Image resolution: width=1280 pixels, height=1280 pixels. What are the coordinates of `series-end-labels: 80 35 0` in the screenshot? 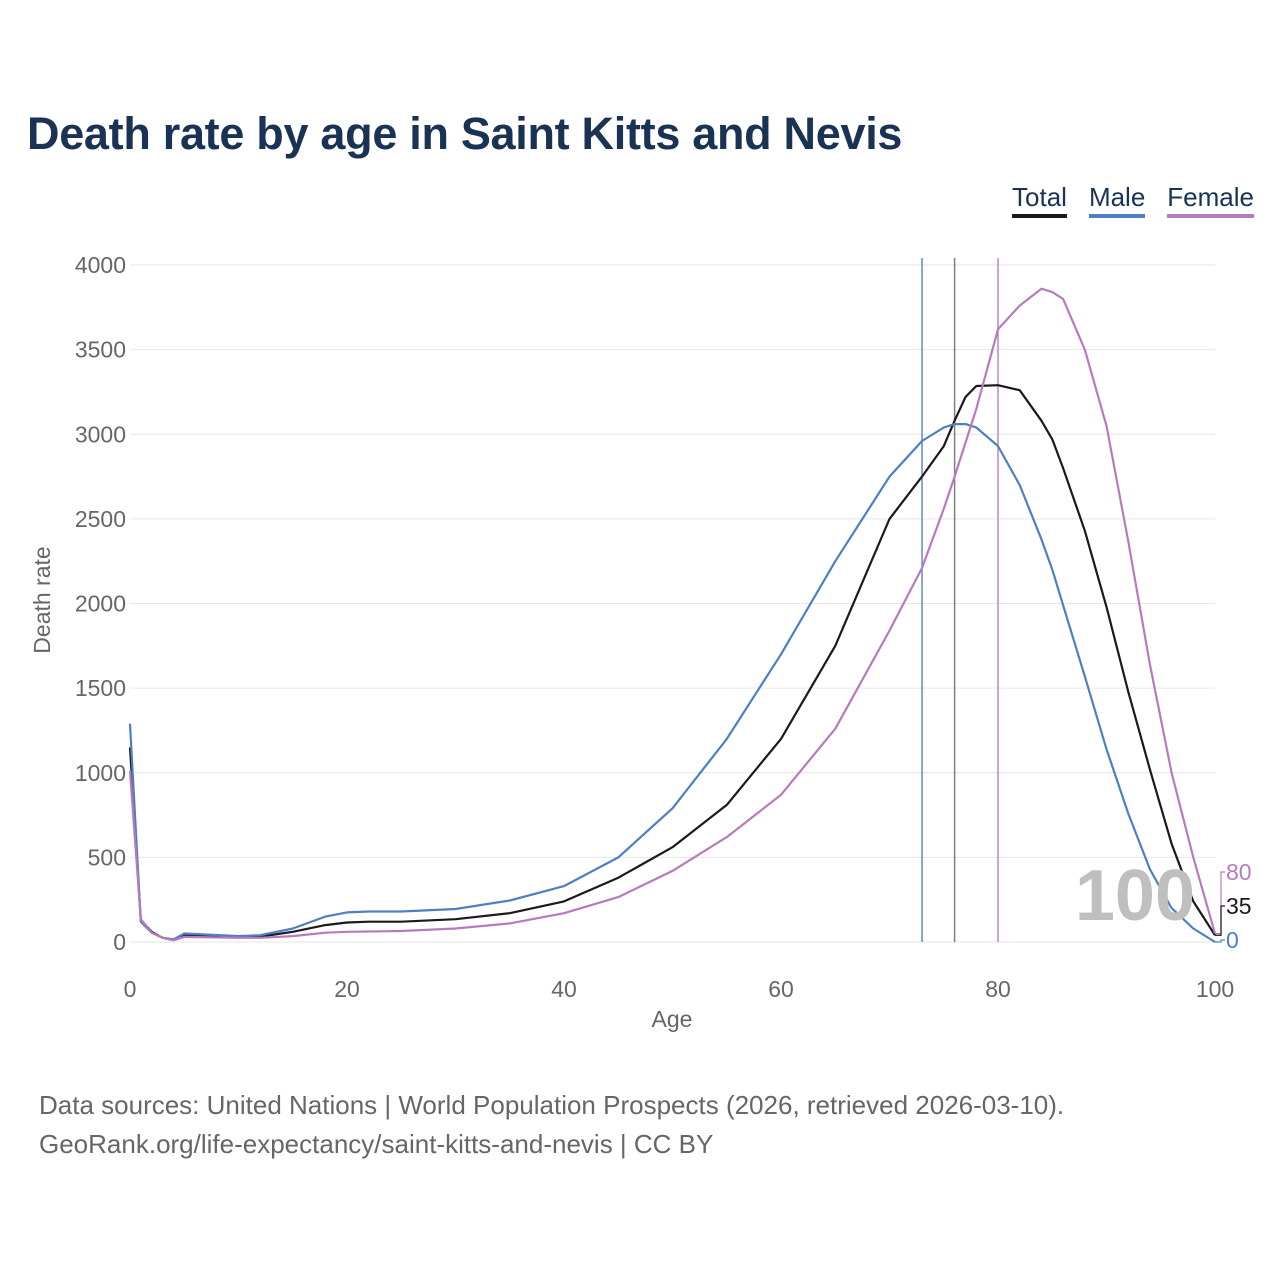 It's located at (1233, 906).